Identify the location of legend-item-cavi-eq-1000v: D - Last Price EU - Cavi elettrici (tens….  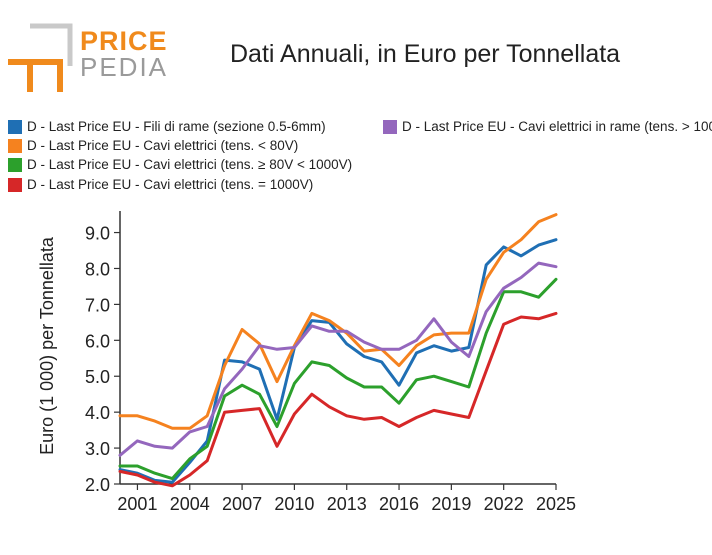
(160, 184).